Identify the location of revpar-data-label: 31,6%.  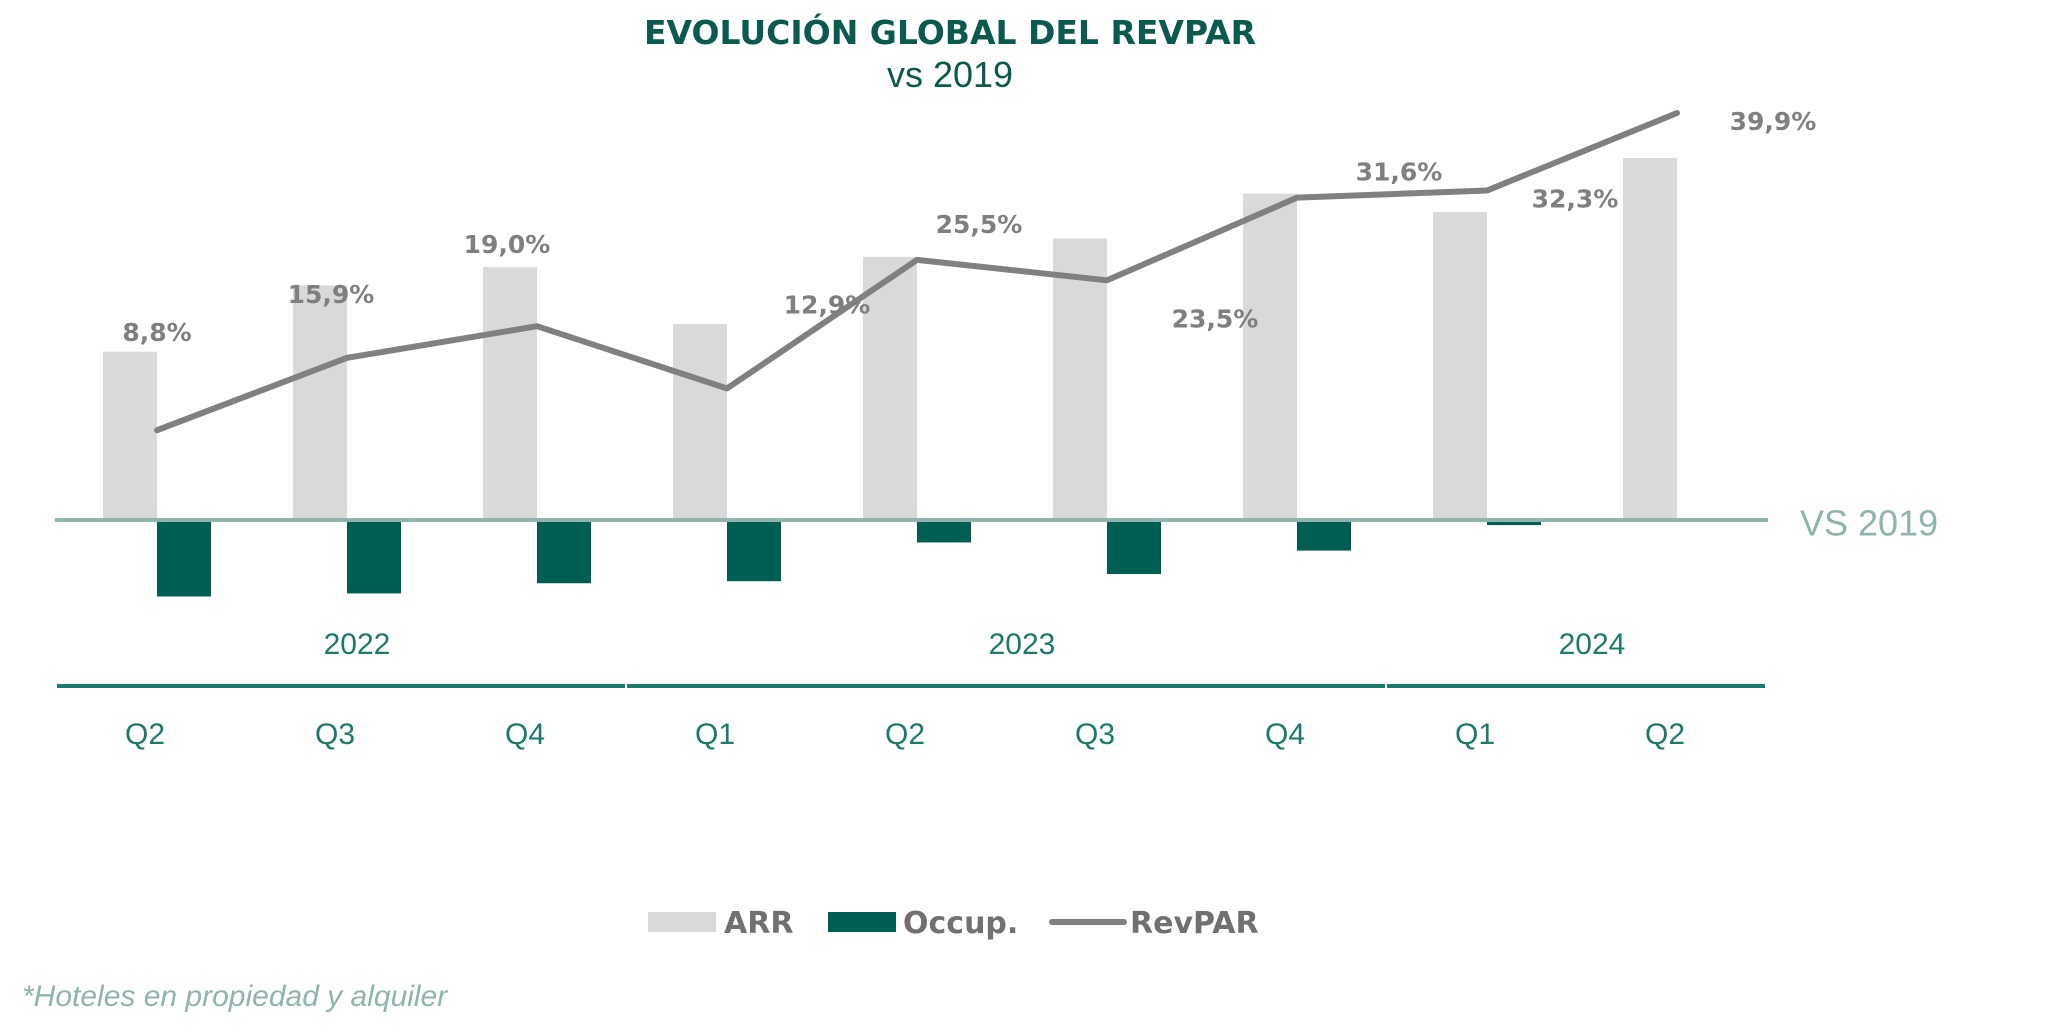
(1399, 172).